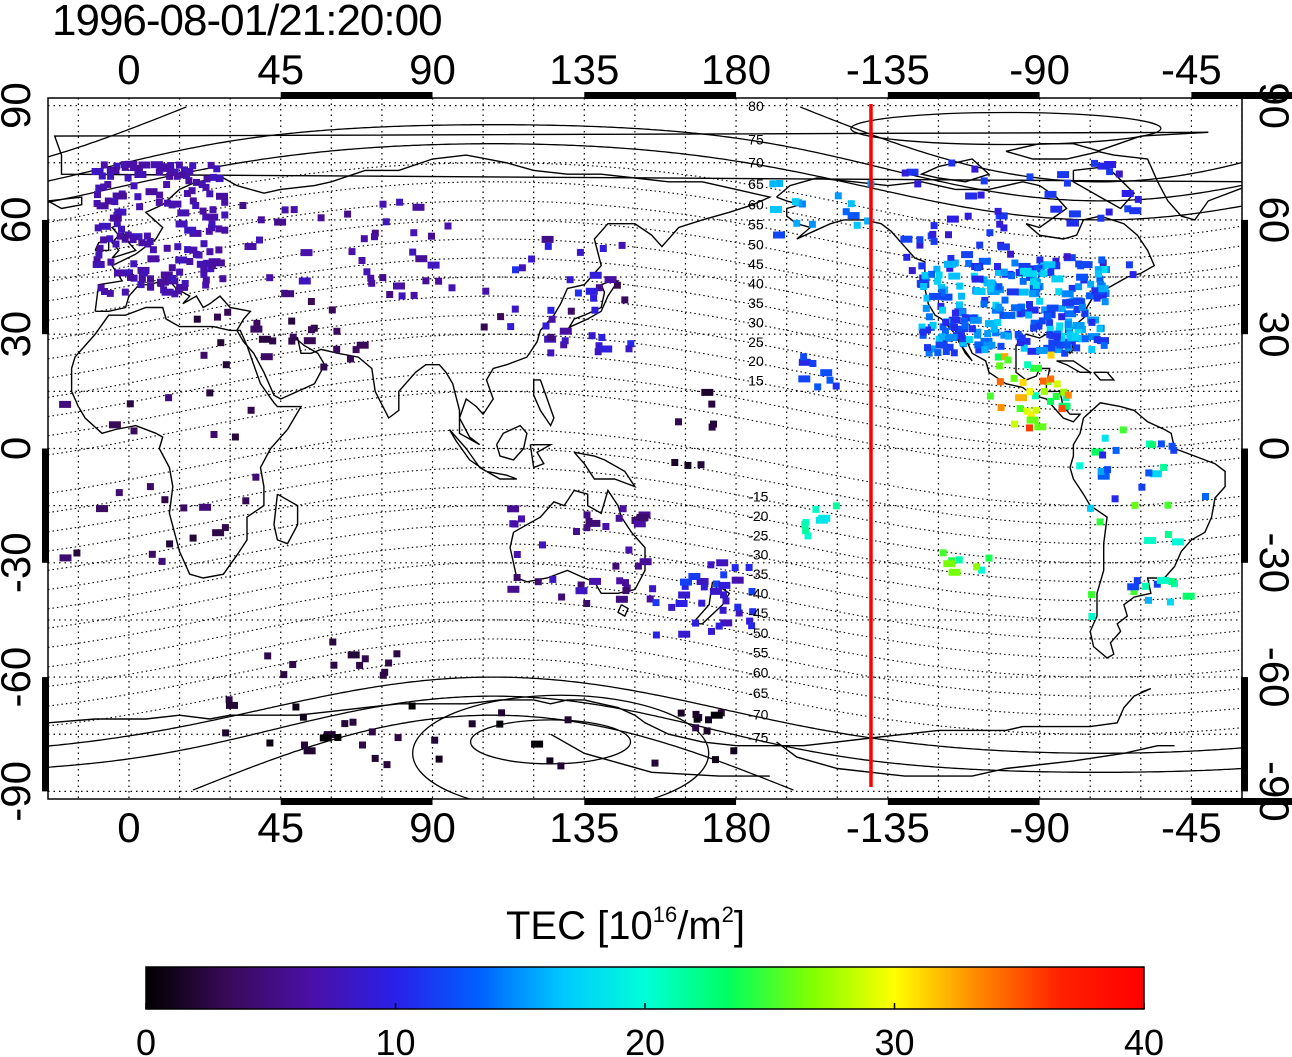 The height and width of the screenshot is (1057, 1292). Describe the element at coordinates (1039, 69) in the screenshot. I see `lon-tick-label-top: -90` at that location.